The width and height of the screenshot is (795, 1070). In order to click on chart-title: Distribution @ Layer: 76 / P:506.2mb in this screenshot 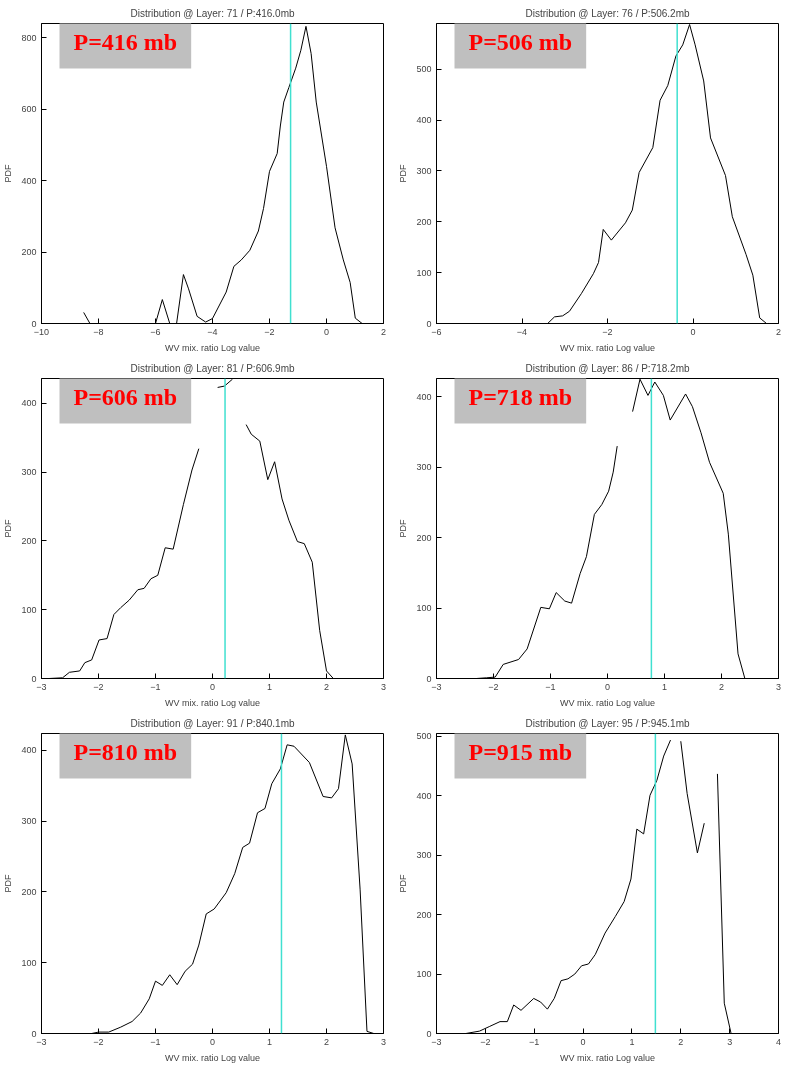, I will do `click(607, 13)`.